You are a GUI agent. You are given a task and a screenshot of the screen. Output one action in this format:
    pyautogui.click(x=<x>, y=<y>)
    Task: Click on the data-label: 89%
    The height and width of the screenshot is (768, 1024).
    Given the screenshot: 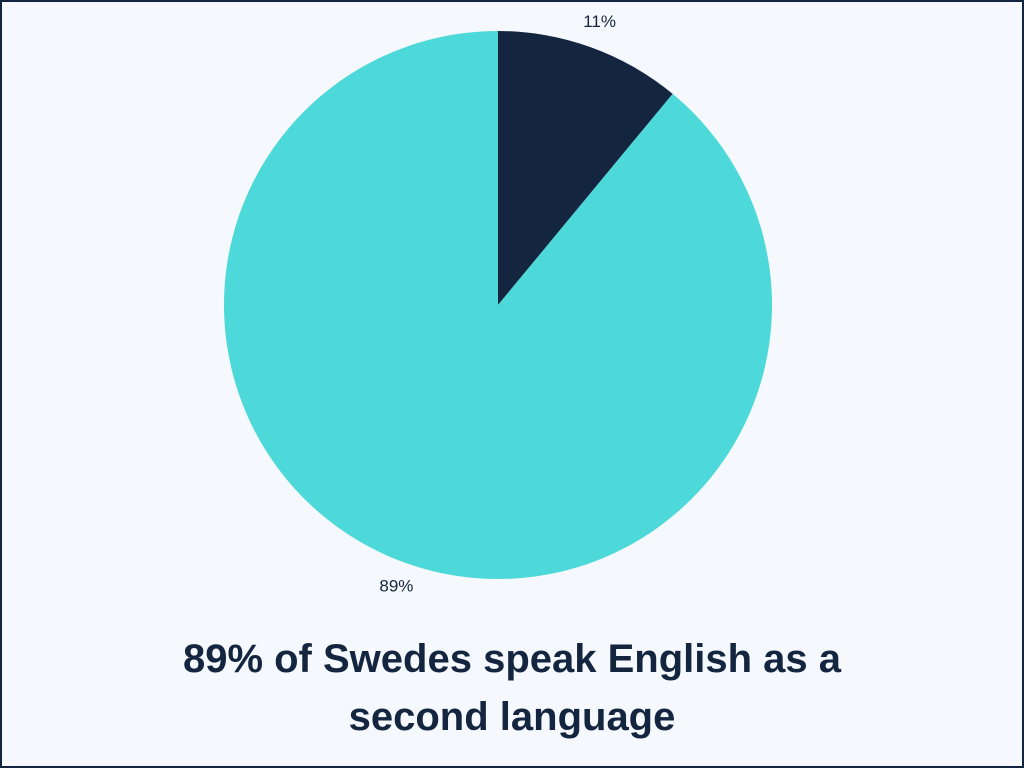 What is the action you would take?
    pyautogui.click(x=396, y=586)
    